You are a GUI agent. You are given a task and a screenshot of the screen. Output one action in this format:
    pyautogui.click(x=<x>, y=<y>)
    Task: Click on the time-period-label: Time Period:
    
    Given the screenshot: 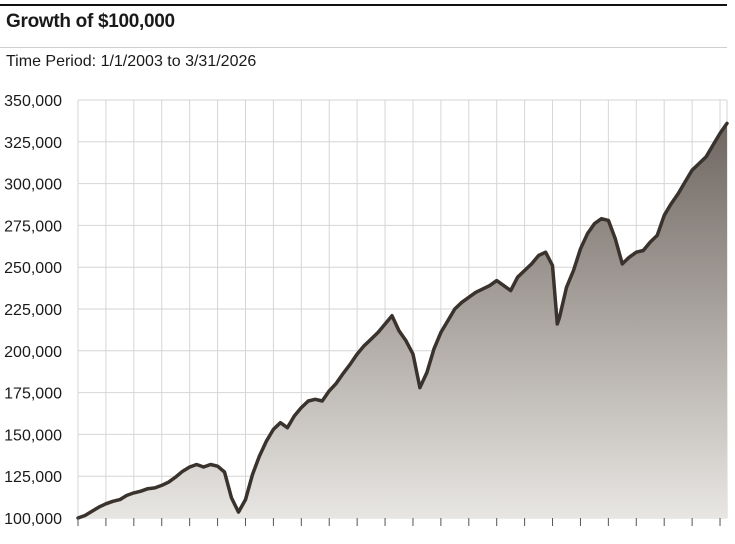 What is the action you would take?
    pyautogui.click(x=51, y=61)
    